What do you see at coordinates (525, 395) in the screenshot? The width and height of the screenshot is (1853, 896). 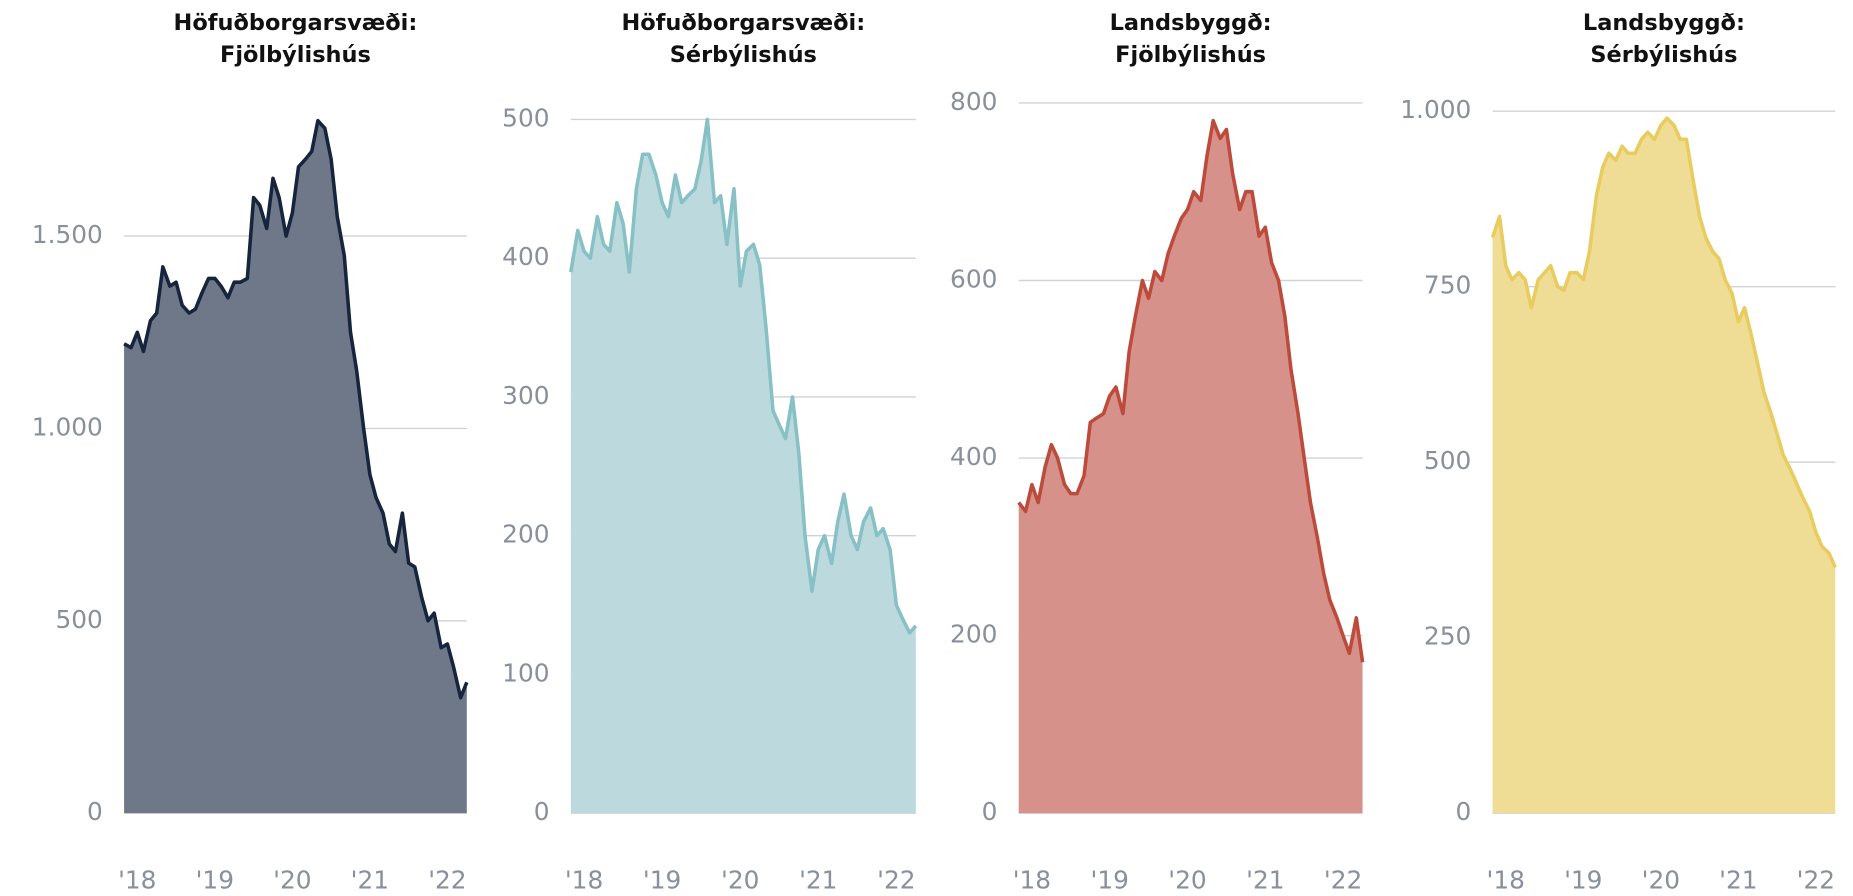 I see `y-tick-label: 300` at bounding box center [525, 395].